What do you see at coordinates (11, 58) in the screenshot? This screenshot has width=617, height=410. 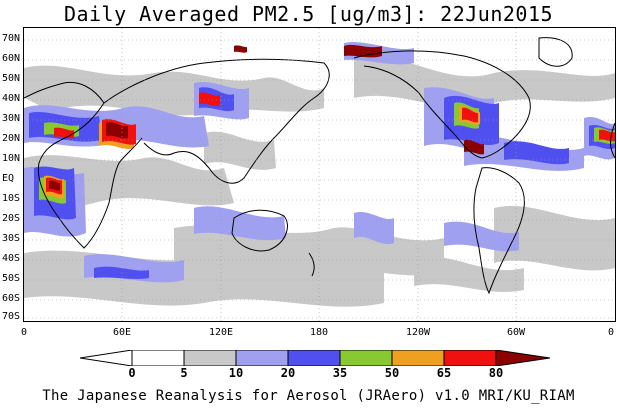 I see `lat-label-60n: 60N` at bounding box center [11, 58].